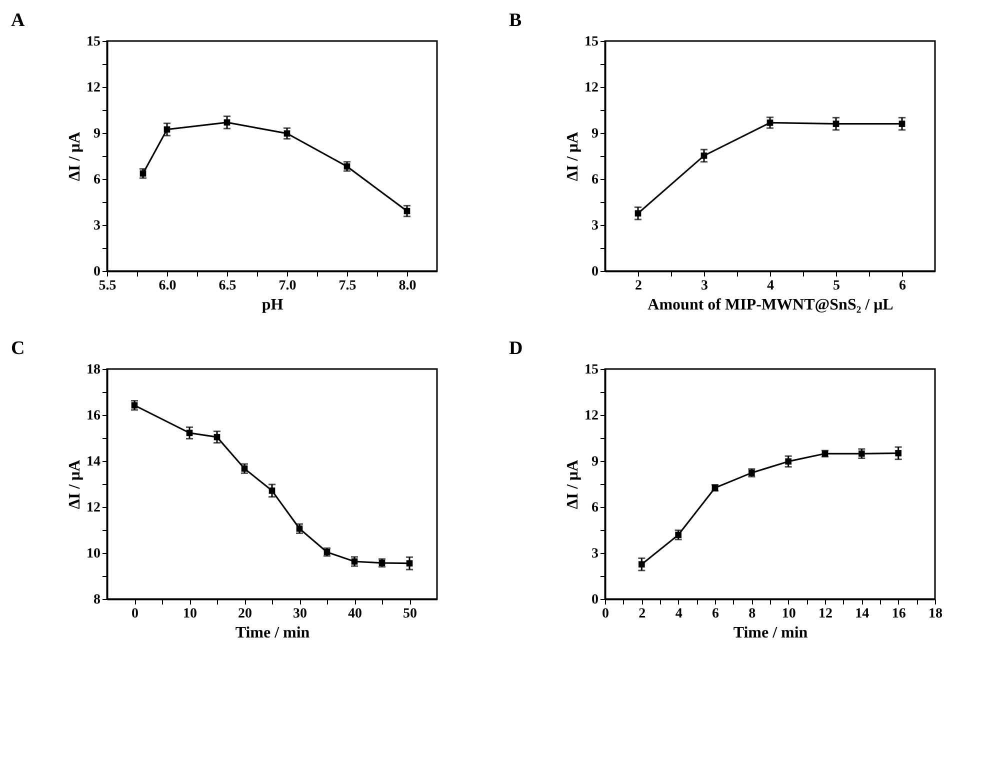 The width and height of the screenshot is (990, 760). I want to click on x-tick-label: 8, so click(752, 614).